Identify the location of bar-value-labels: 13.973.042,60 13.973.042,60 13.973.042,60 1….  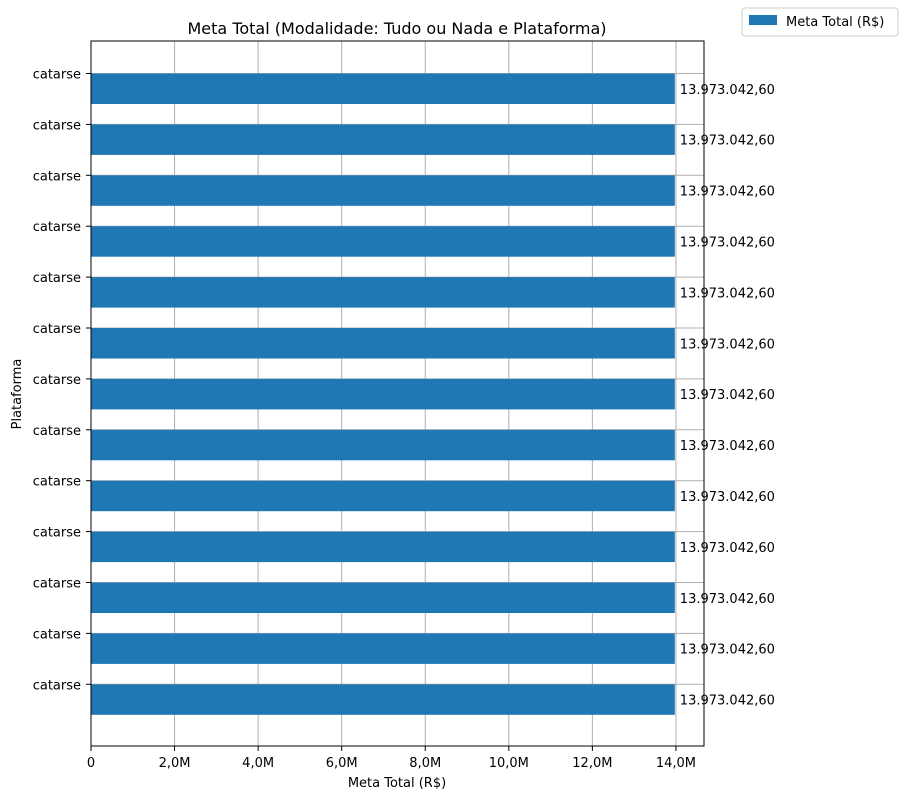
(727, 396).